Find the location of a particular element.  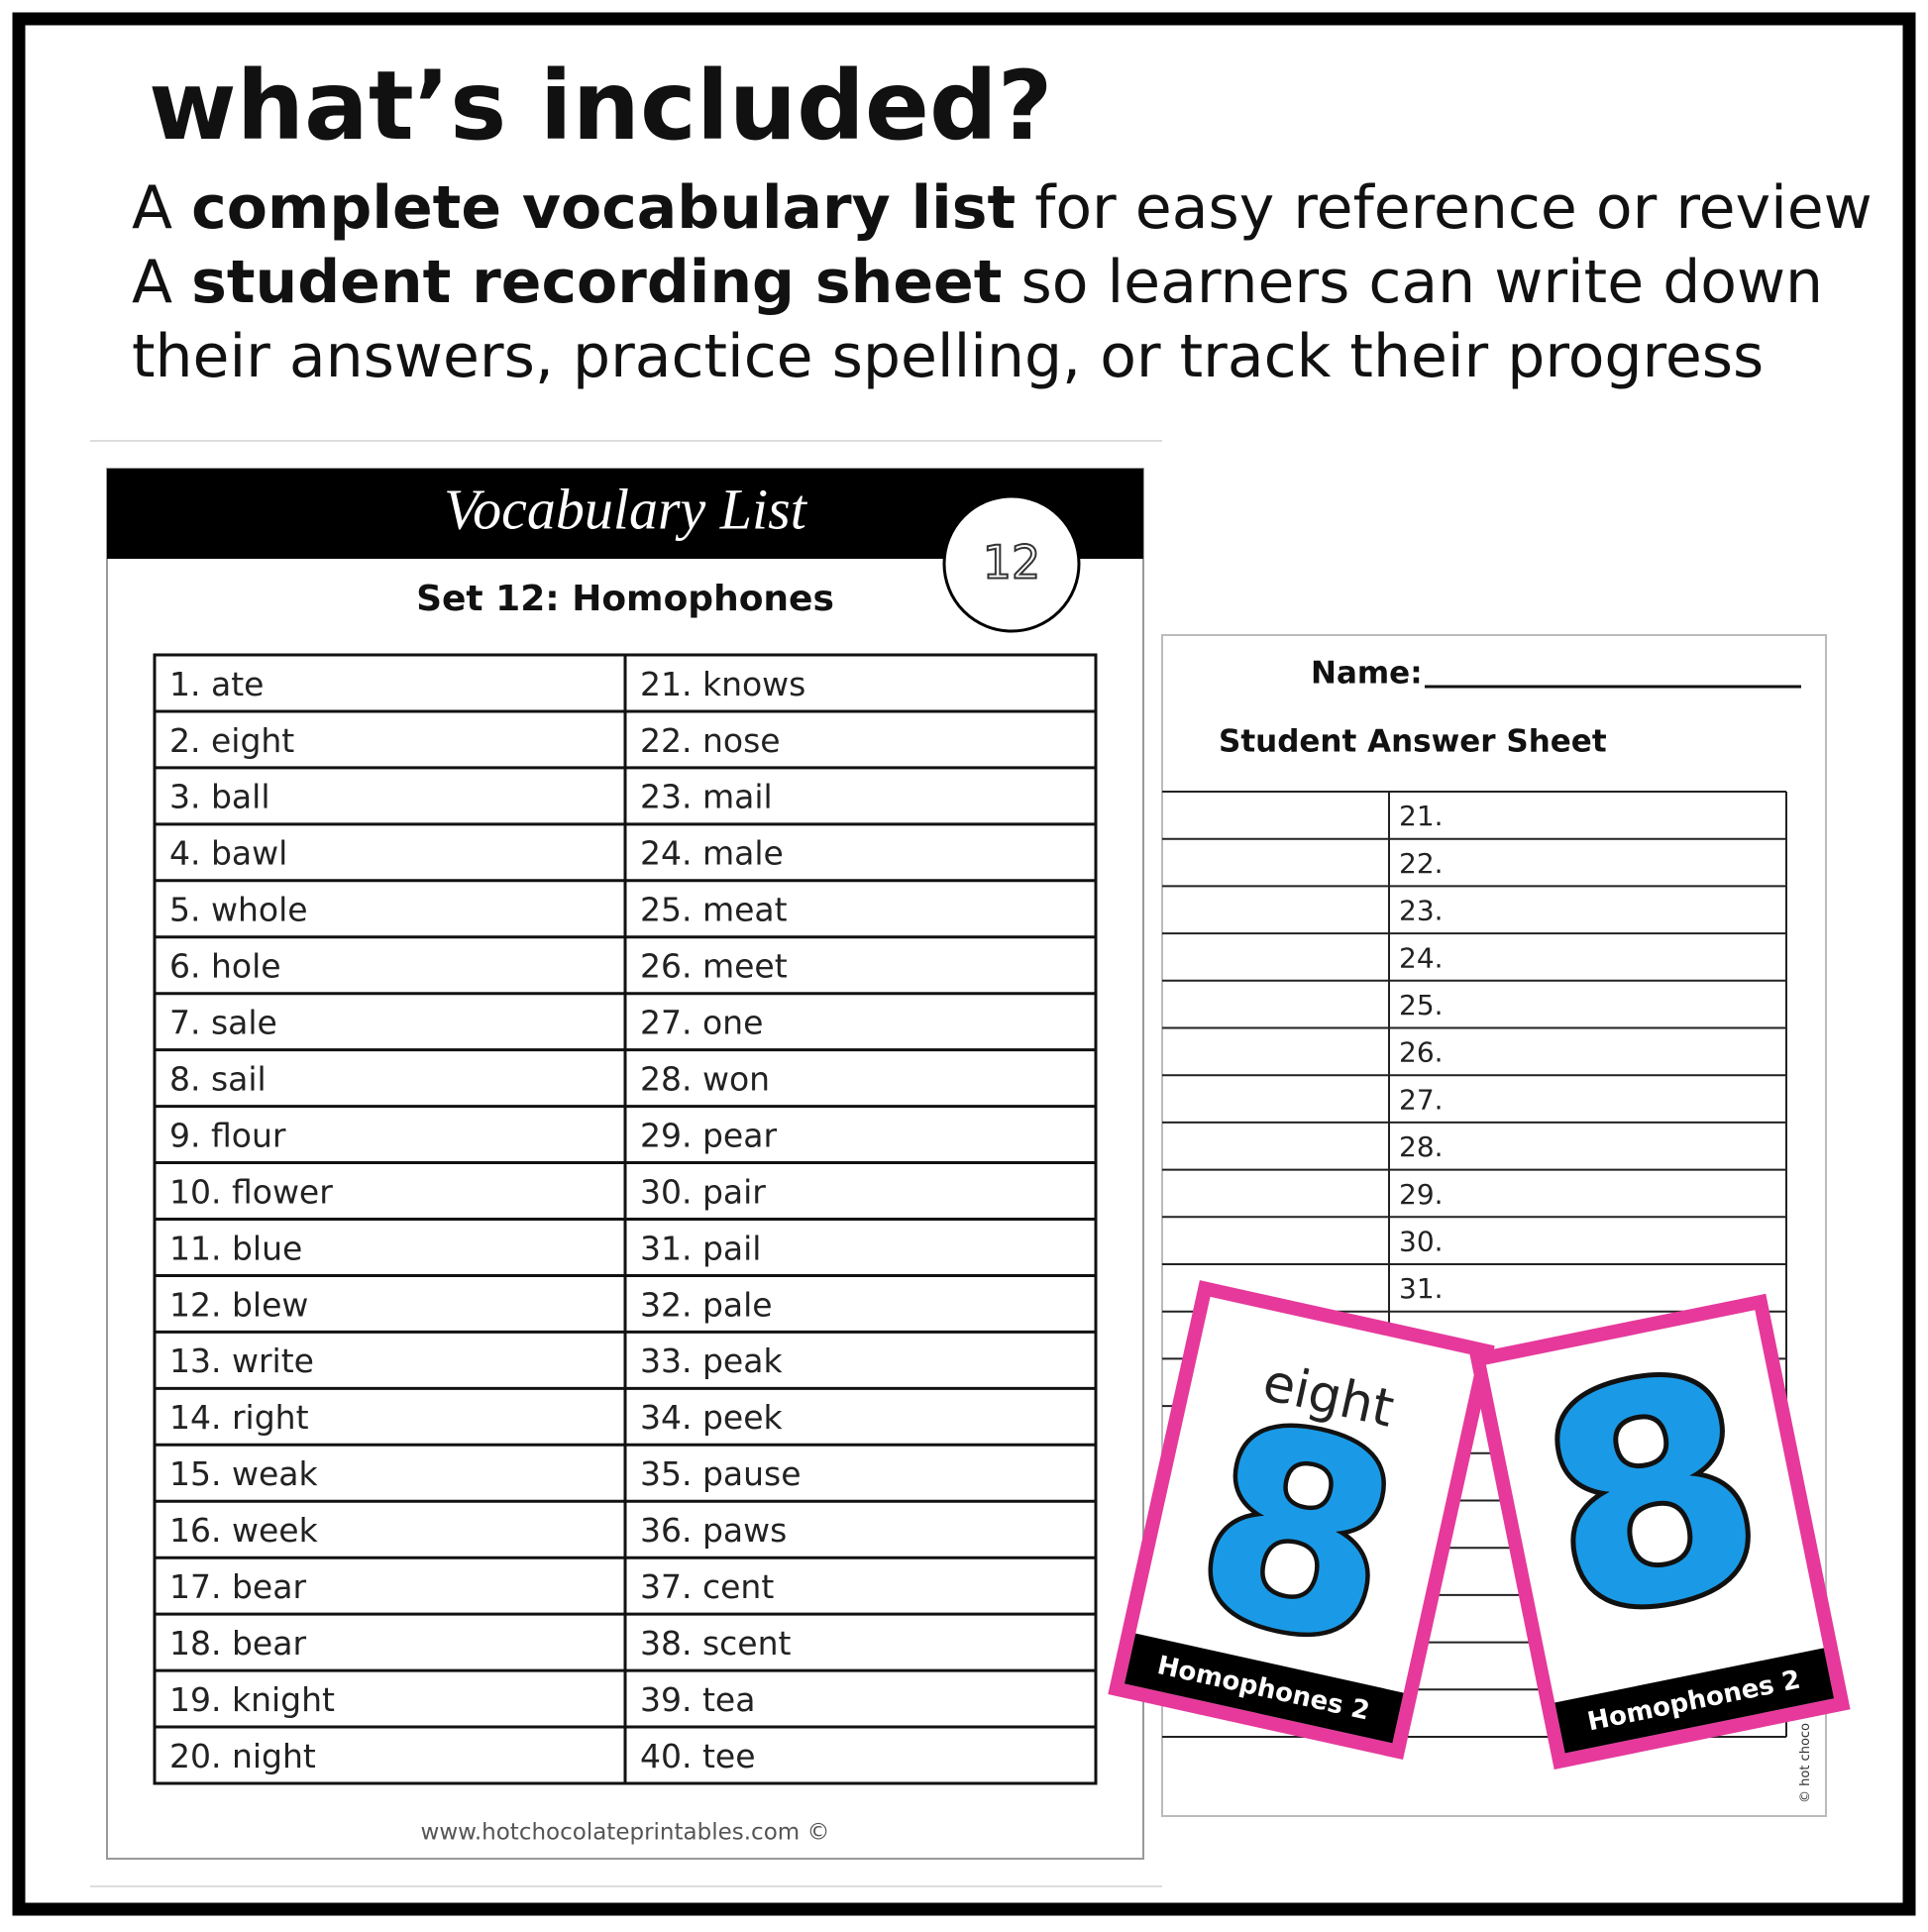

vocab-entry: 40. tee is located at coordinates (698, 1756).